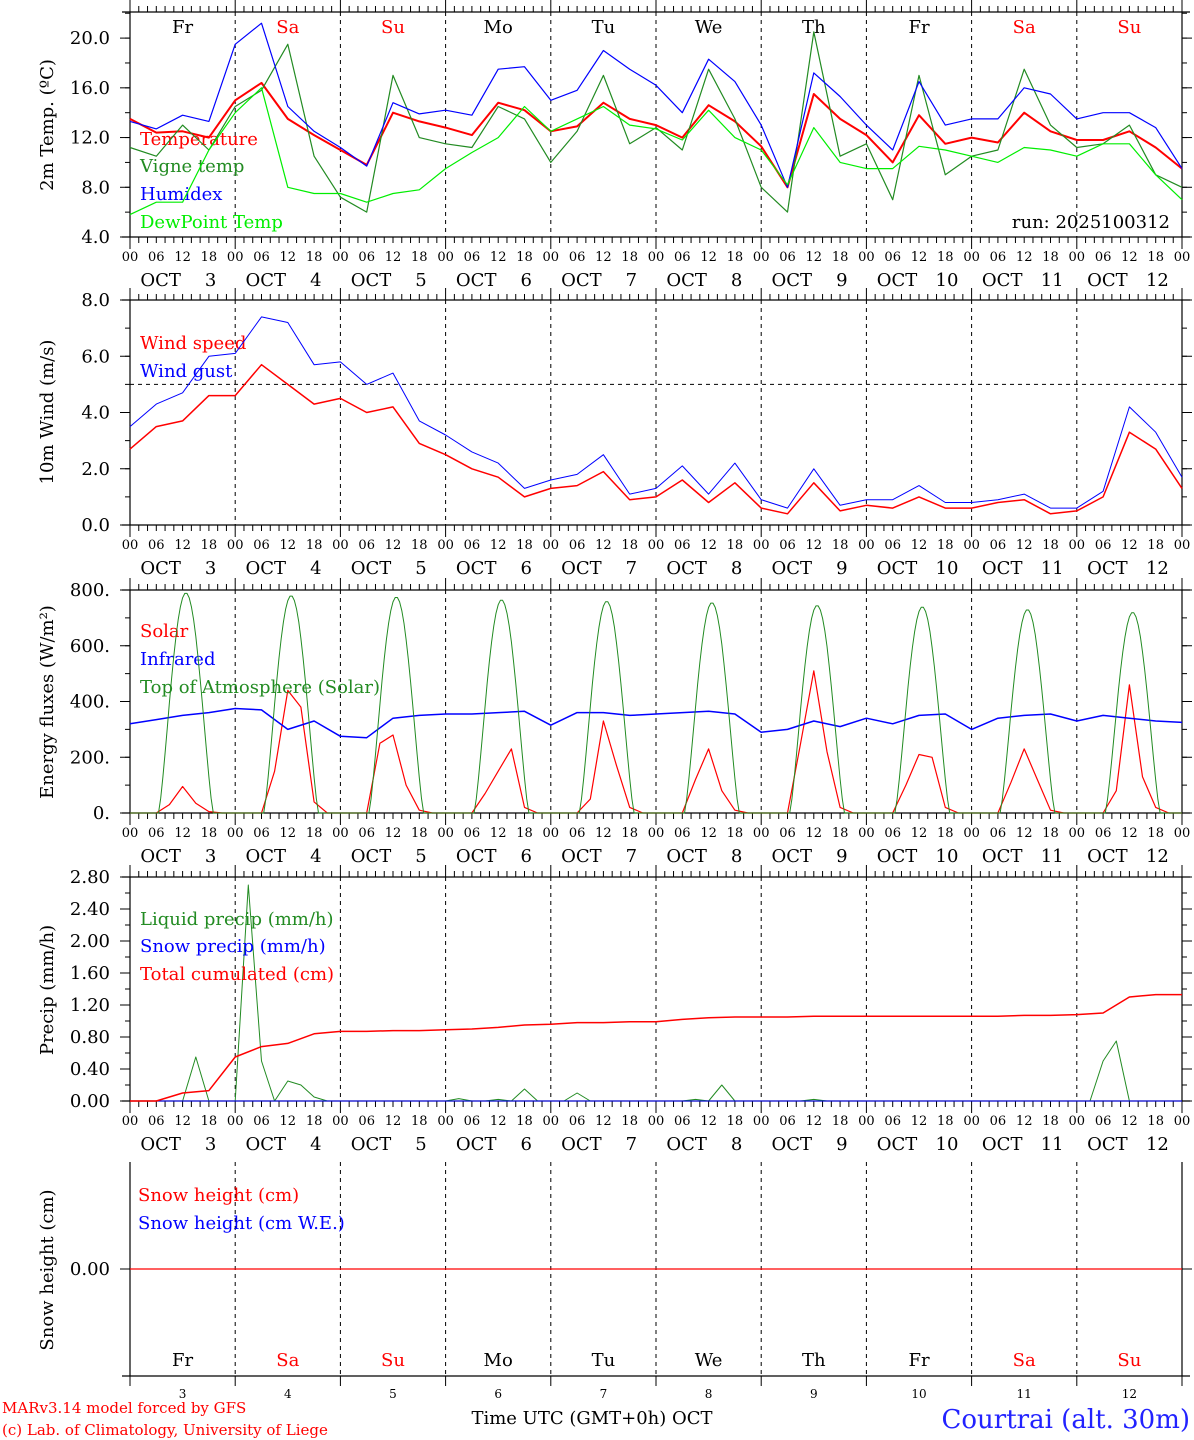  What do you see at coordinates (47, 702) in the screenshot?
I see `y-axis-title: Energy fluxes (W/m²)` at bounding box center [47, 702].